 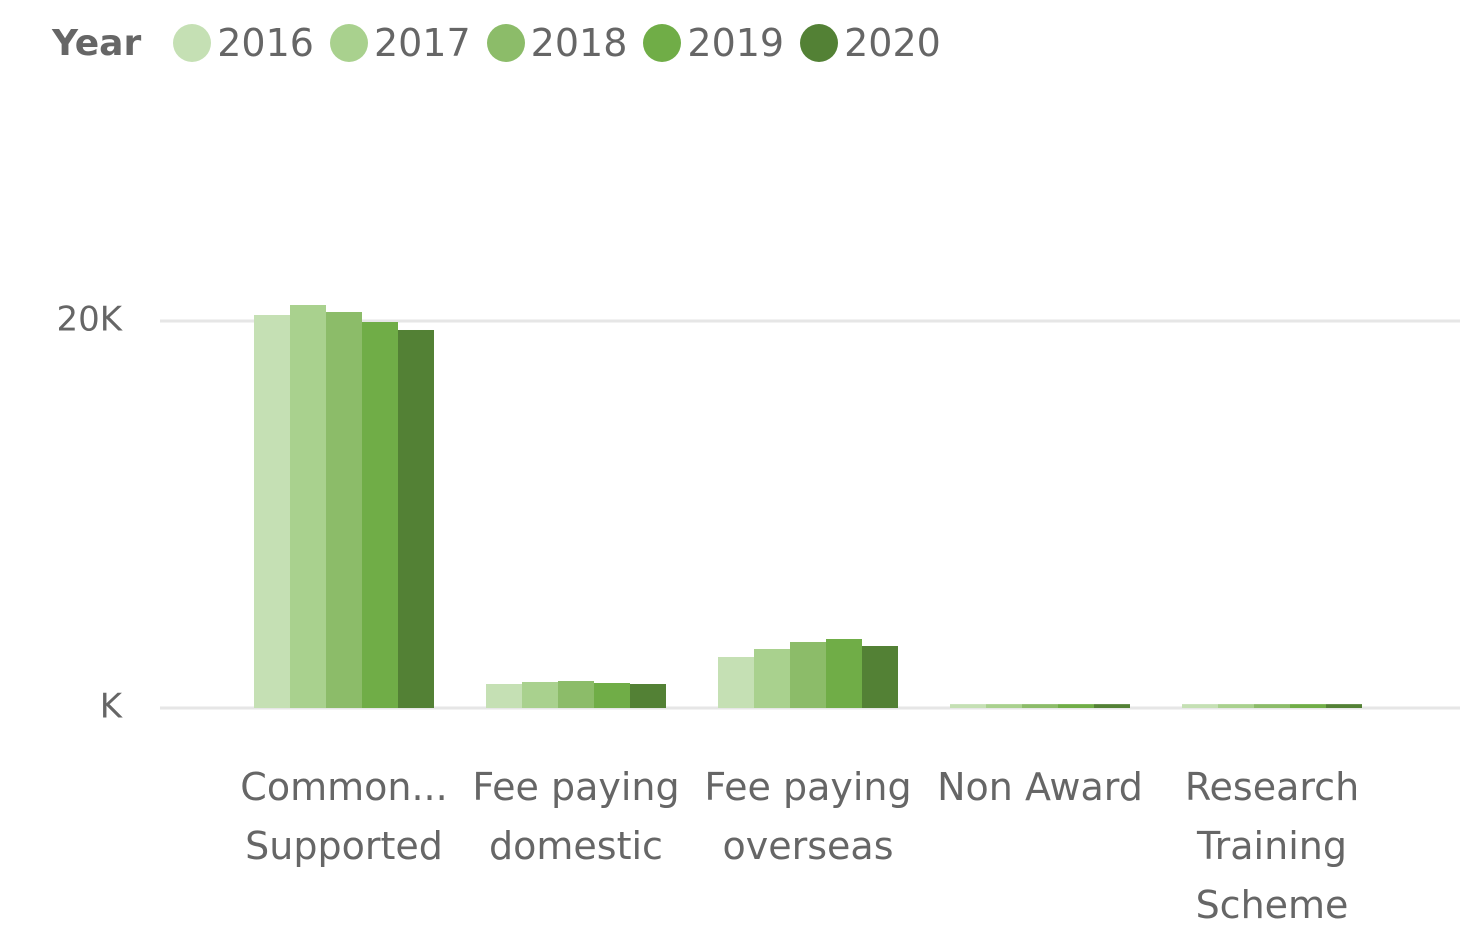 What do you see at coordinates (808, 816) in the screenshot?
I see `x-tick-label: Fee paying overseas` at bounding box center [808, 816].